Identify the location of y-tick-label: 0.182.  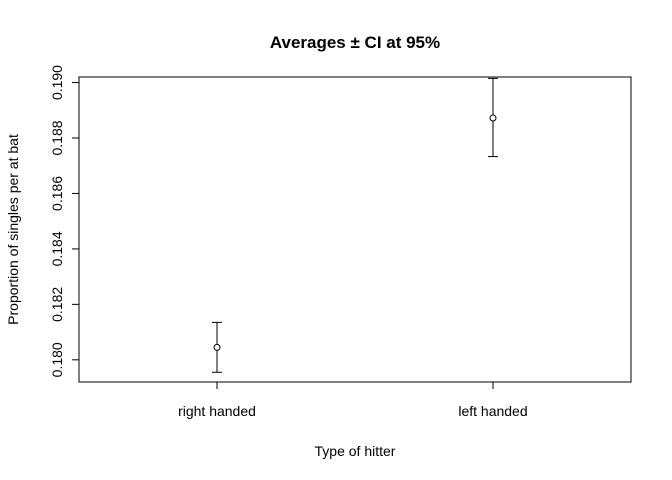
(57, 304).